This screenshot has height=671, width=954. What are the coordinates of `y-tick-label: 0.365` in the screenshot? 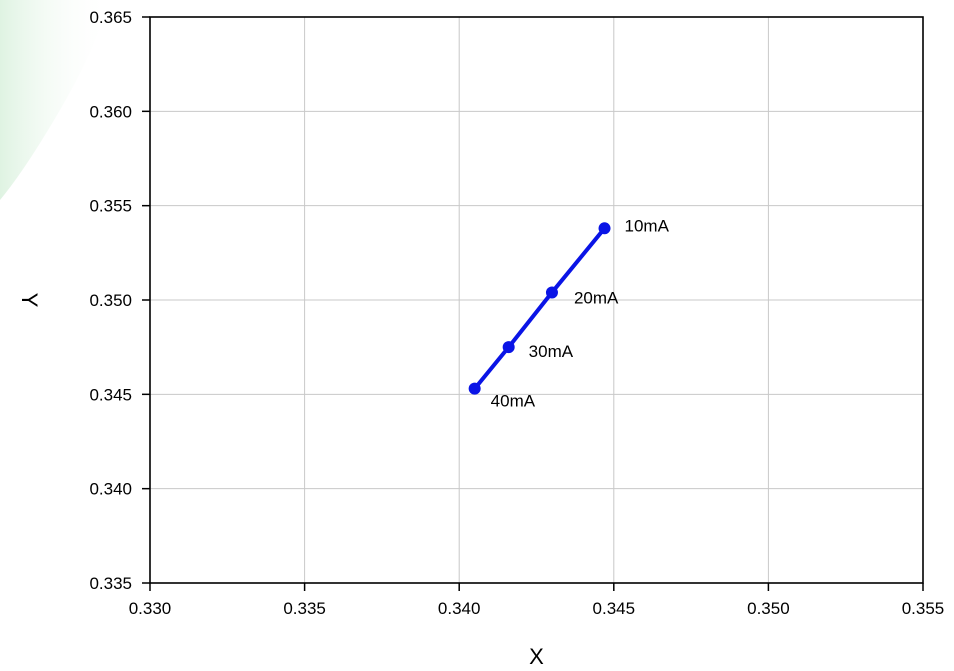 It's located at (110, 17).